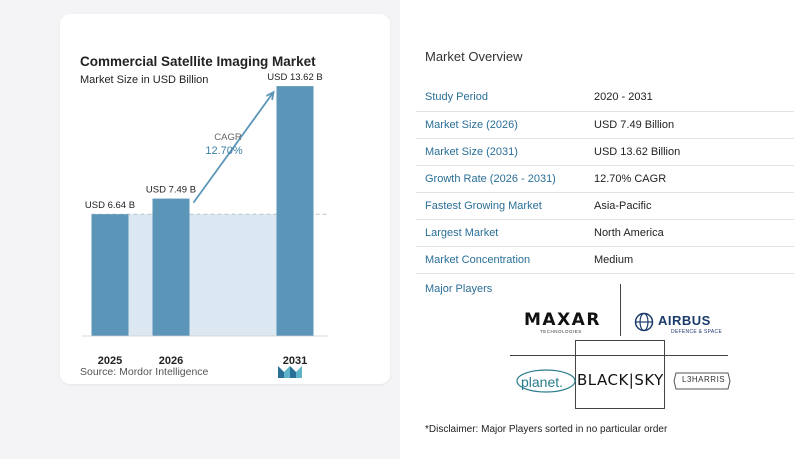  What do you see at coordinates (505, 152) in the screenshot?
I see `row-label: Market Size (2031)` at bounding box center [505, 152].